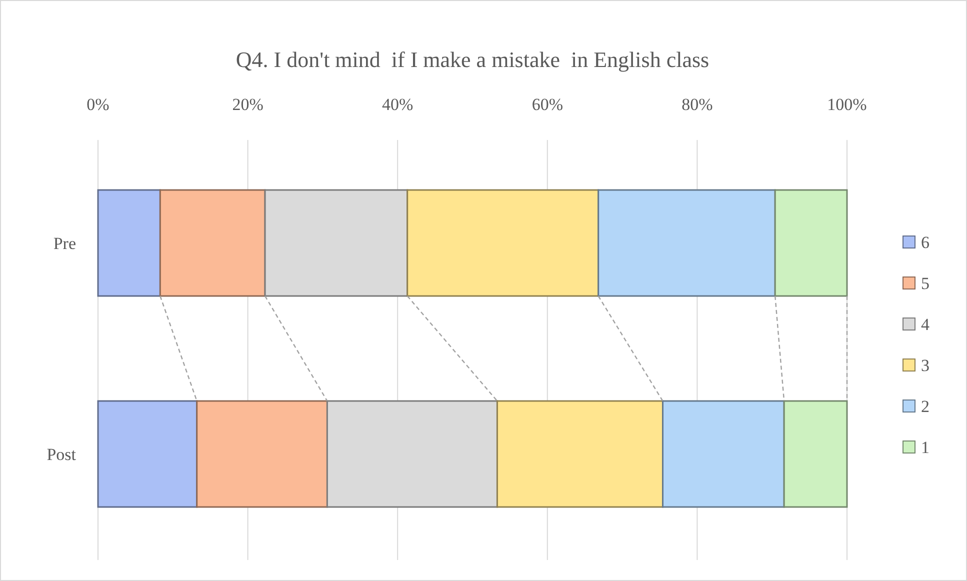 The width and height of the screenshot is (967, 581). I want to click on x-tick-label: 100%, so click(847, 104).